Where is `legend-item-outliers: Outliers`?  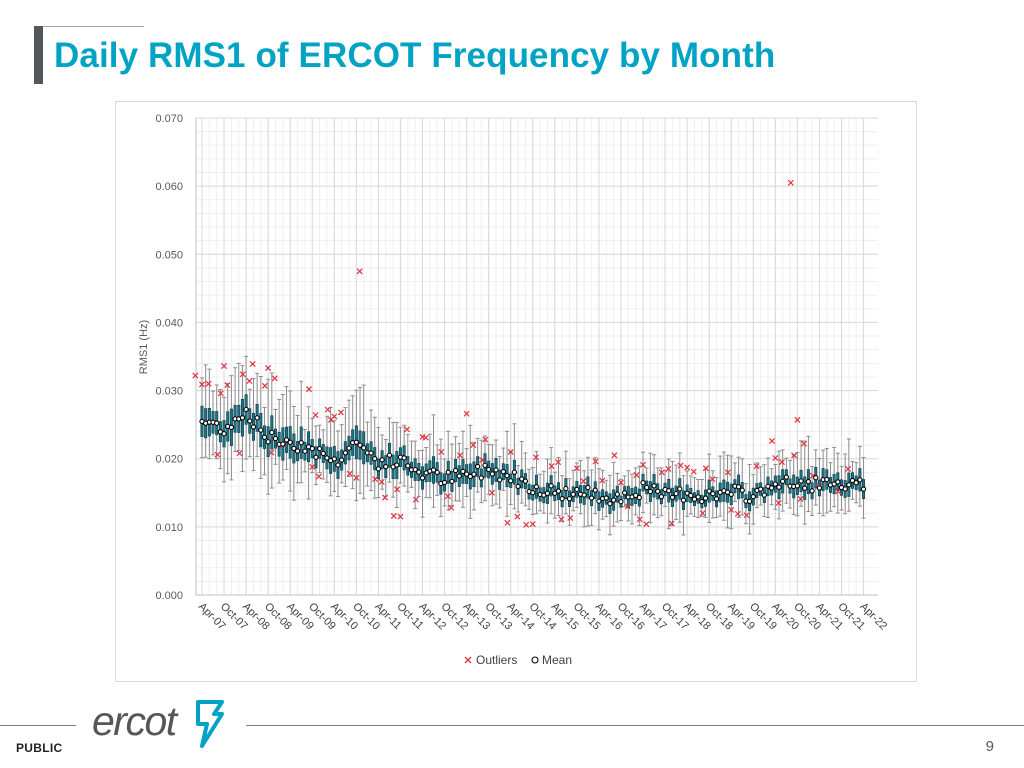 legend-item-outliers: Outliers is located at coordinates (490, 660).